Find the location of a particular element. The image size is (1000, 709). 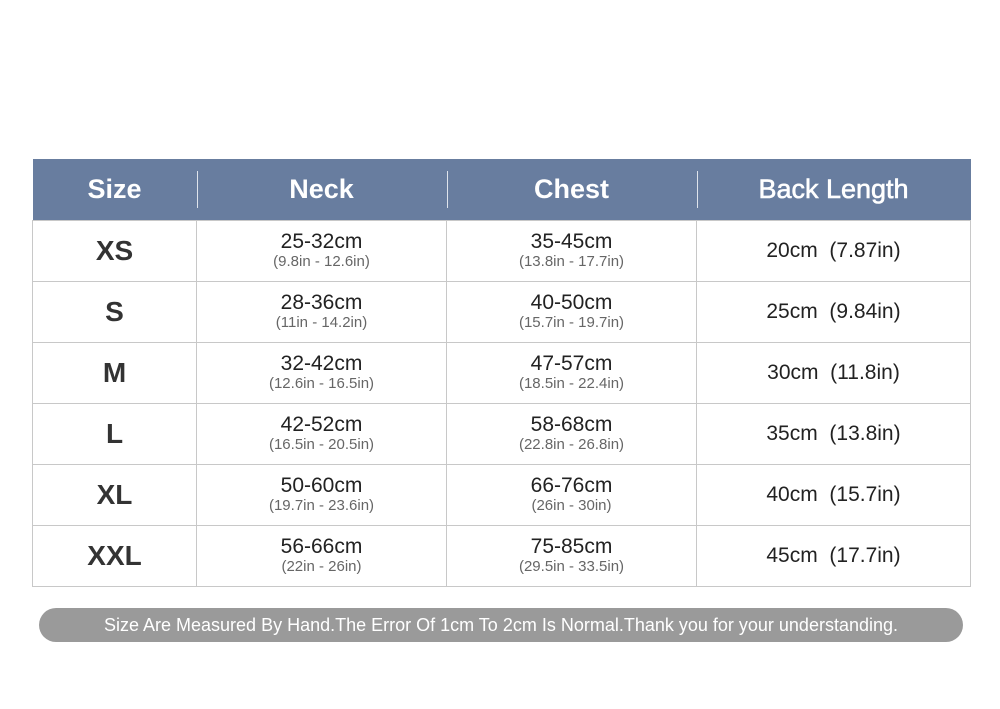

size-cell: L is located at coordinates (114, 434).